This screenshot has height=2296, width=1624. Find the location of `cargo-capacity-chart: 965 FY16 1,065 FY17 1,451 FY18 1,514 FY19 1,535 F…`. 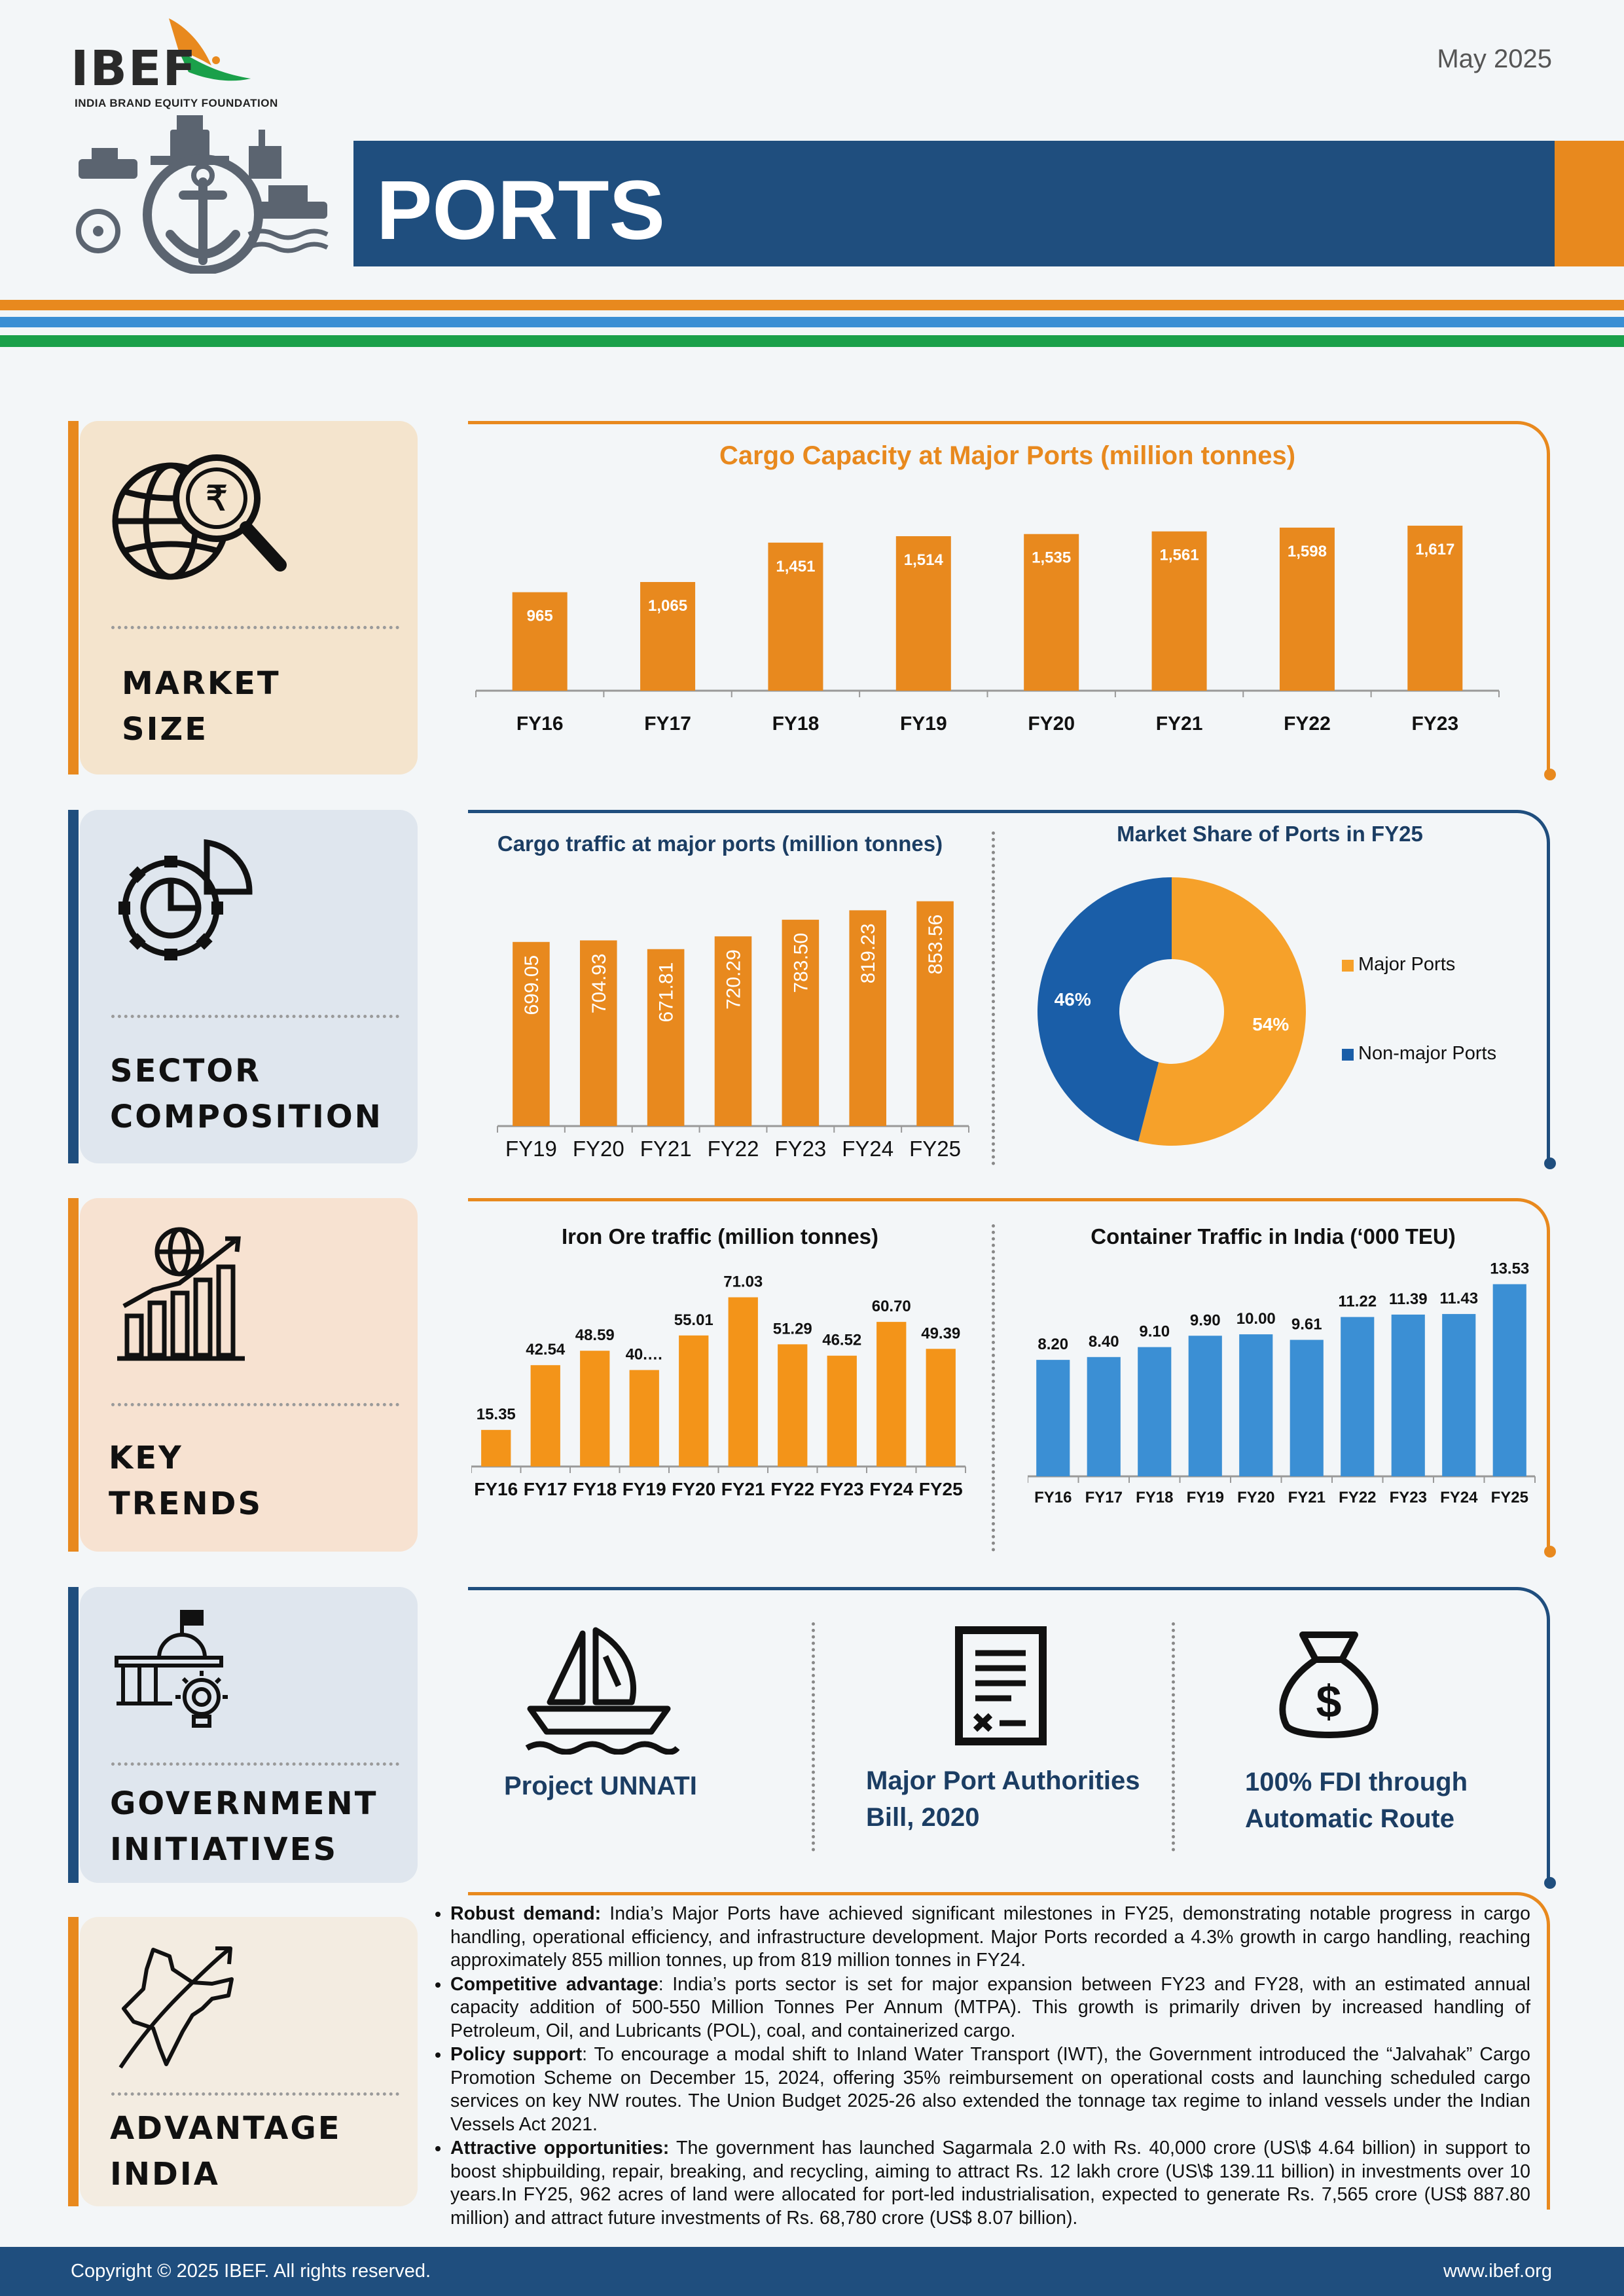

cargo-capacity-chart: 965 FY16 1,065 FY17 1,451 FY18 1,514 FY19 1,535 F… is located at coordinates (987, 630).